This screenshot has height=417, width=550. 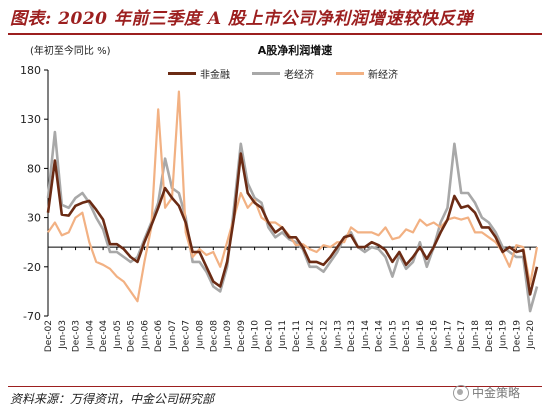 I want to click on brand-logo: 中金策略, so click(x=486, y=392).